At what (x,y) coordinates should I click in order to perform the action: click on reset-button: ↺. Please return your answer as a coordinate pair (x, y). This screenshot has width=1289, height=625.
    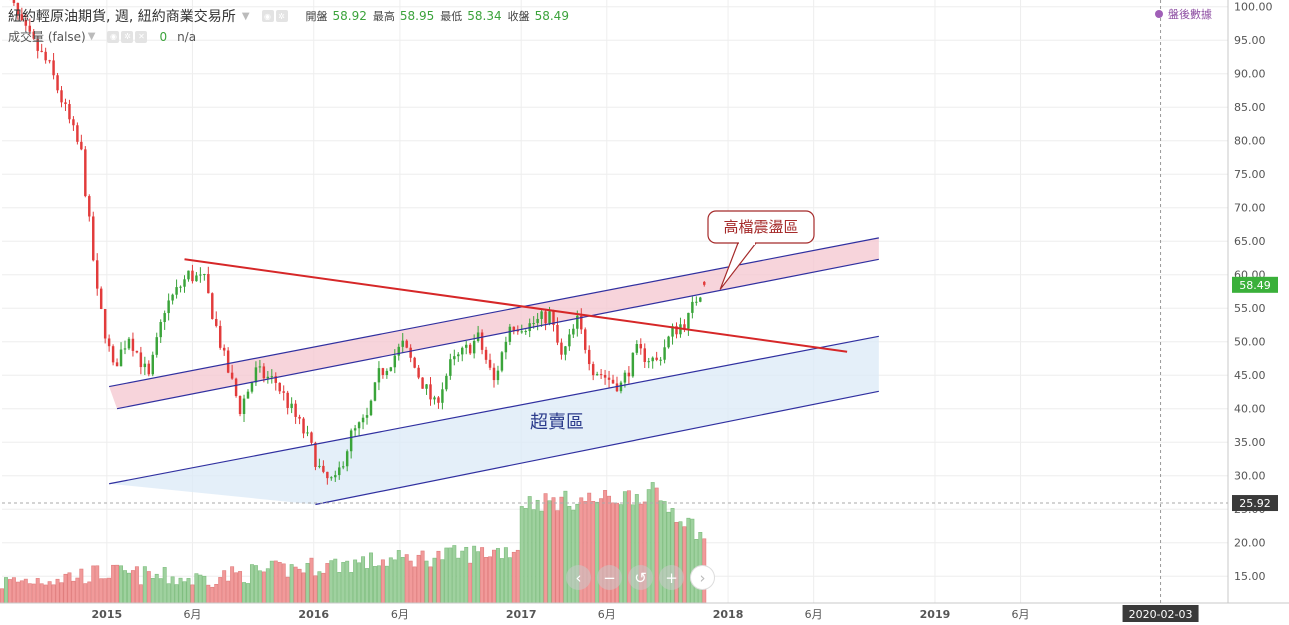
    Looking at the image, I should click on (640, 577).